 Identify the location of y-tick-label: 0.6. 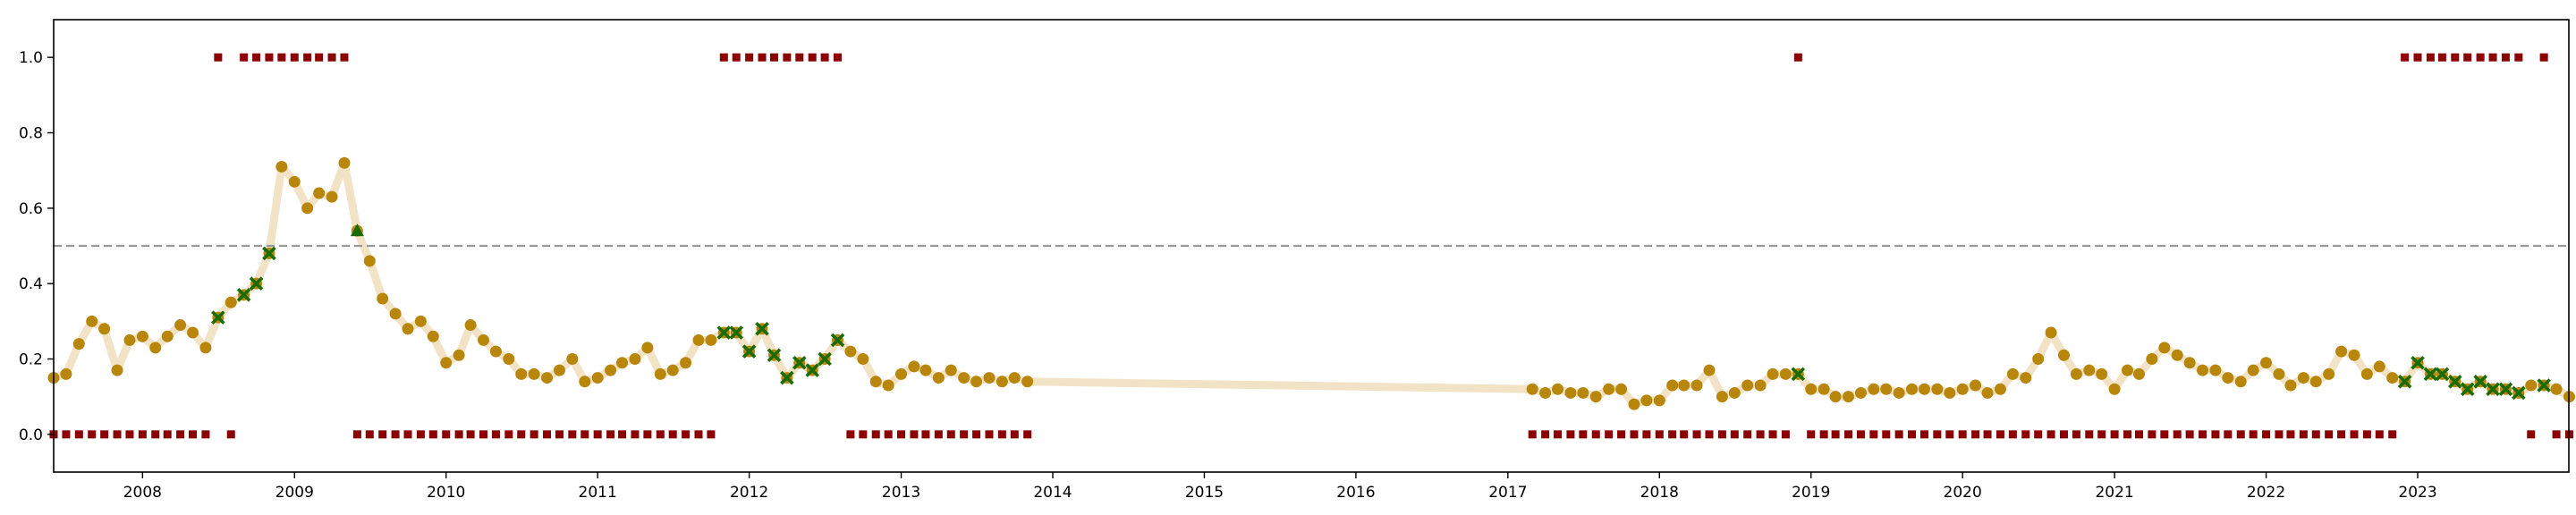
(31, 209).